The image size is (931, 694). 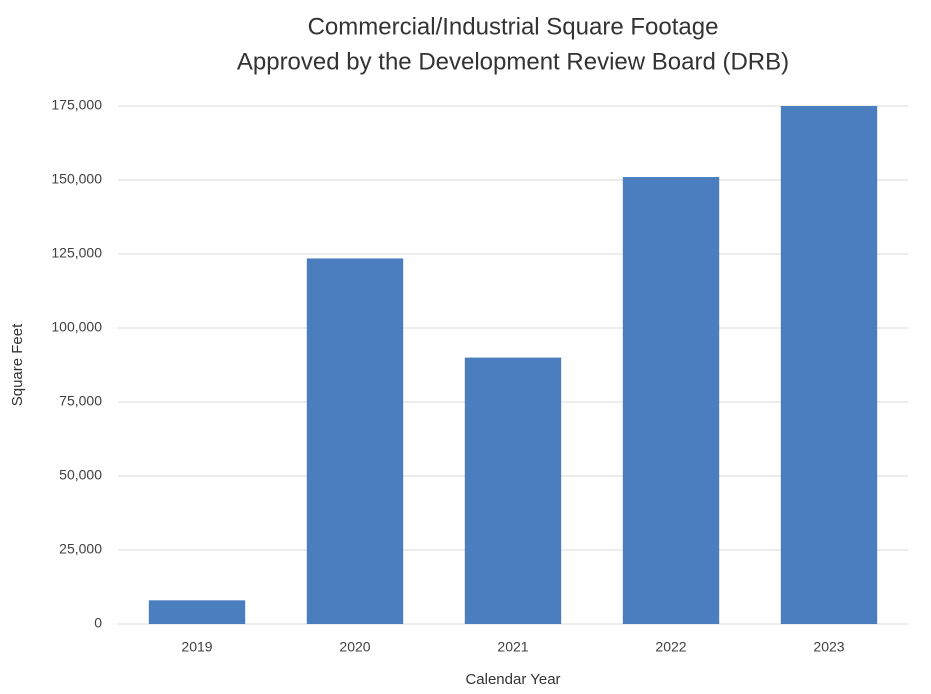 I want to click on x-axis-title: Calendar Year, so click(x=512, y=679).